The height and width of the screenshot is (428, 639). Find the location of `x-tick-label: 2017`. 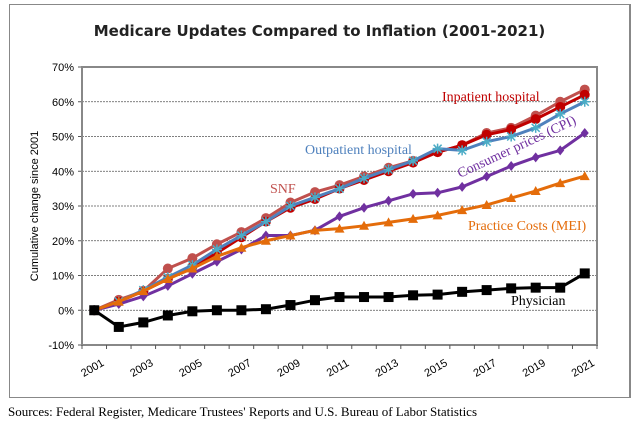

x-tick-label: 2017 is located at coordinates (485, 368).